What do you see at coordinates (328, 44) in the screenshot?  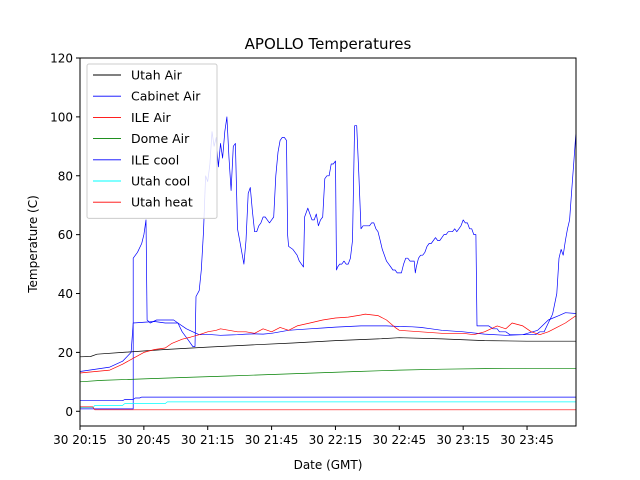 I see `chart-title: APOLLO Temperatures` at bounding box center [328, 44].